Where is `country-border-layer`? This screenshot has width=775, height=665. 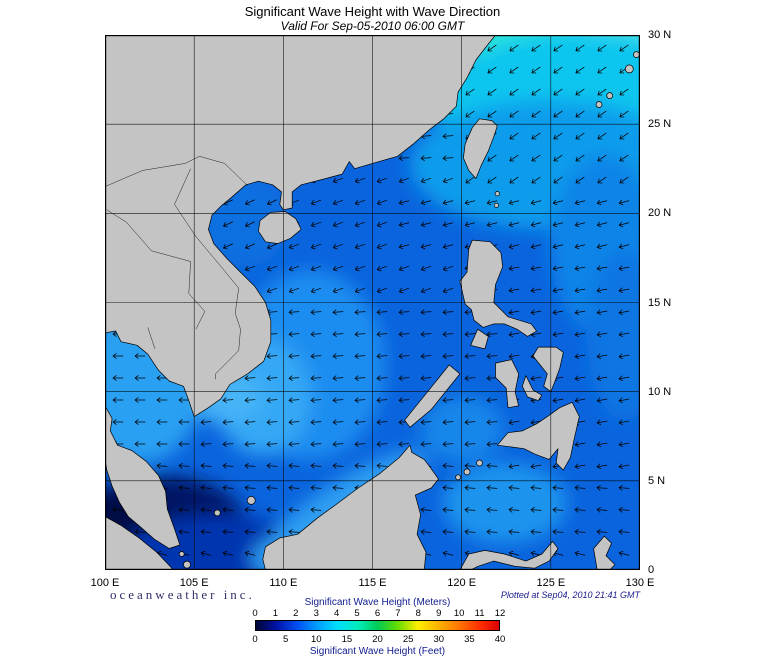 country-border-layer is located at coordinates (176, 268).